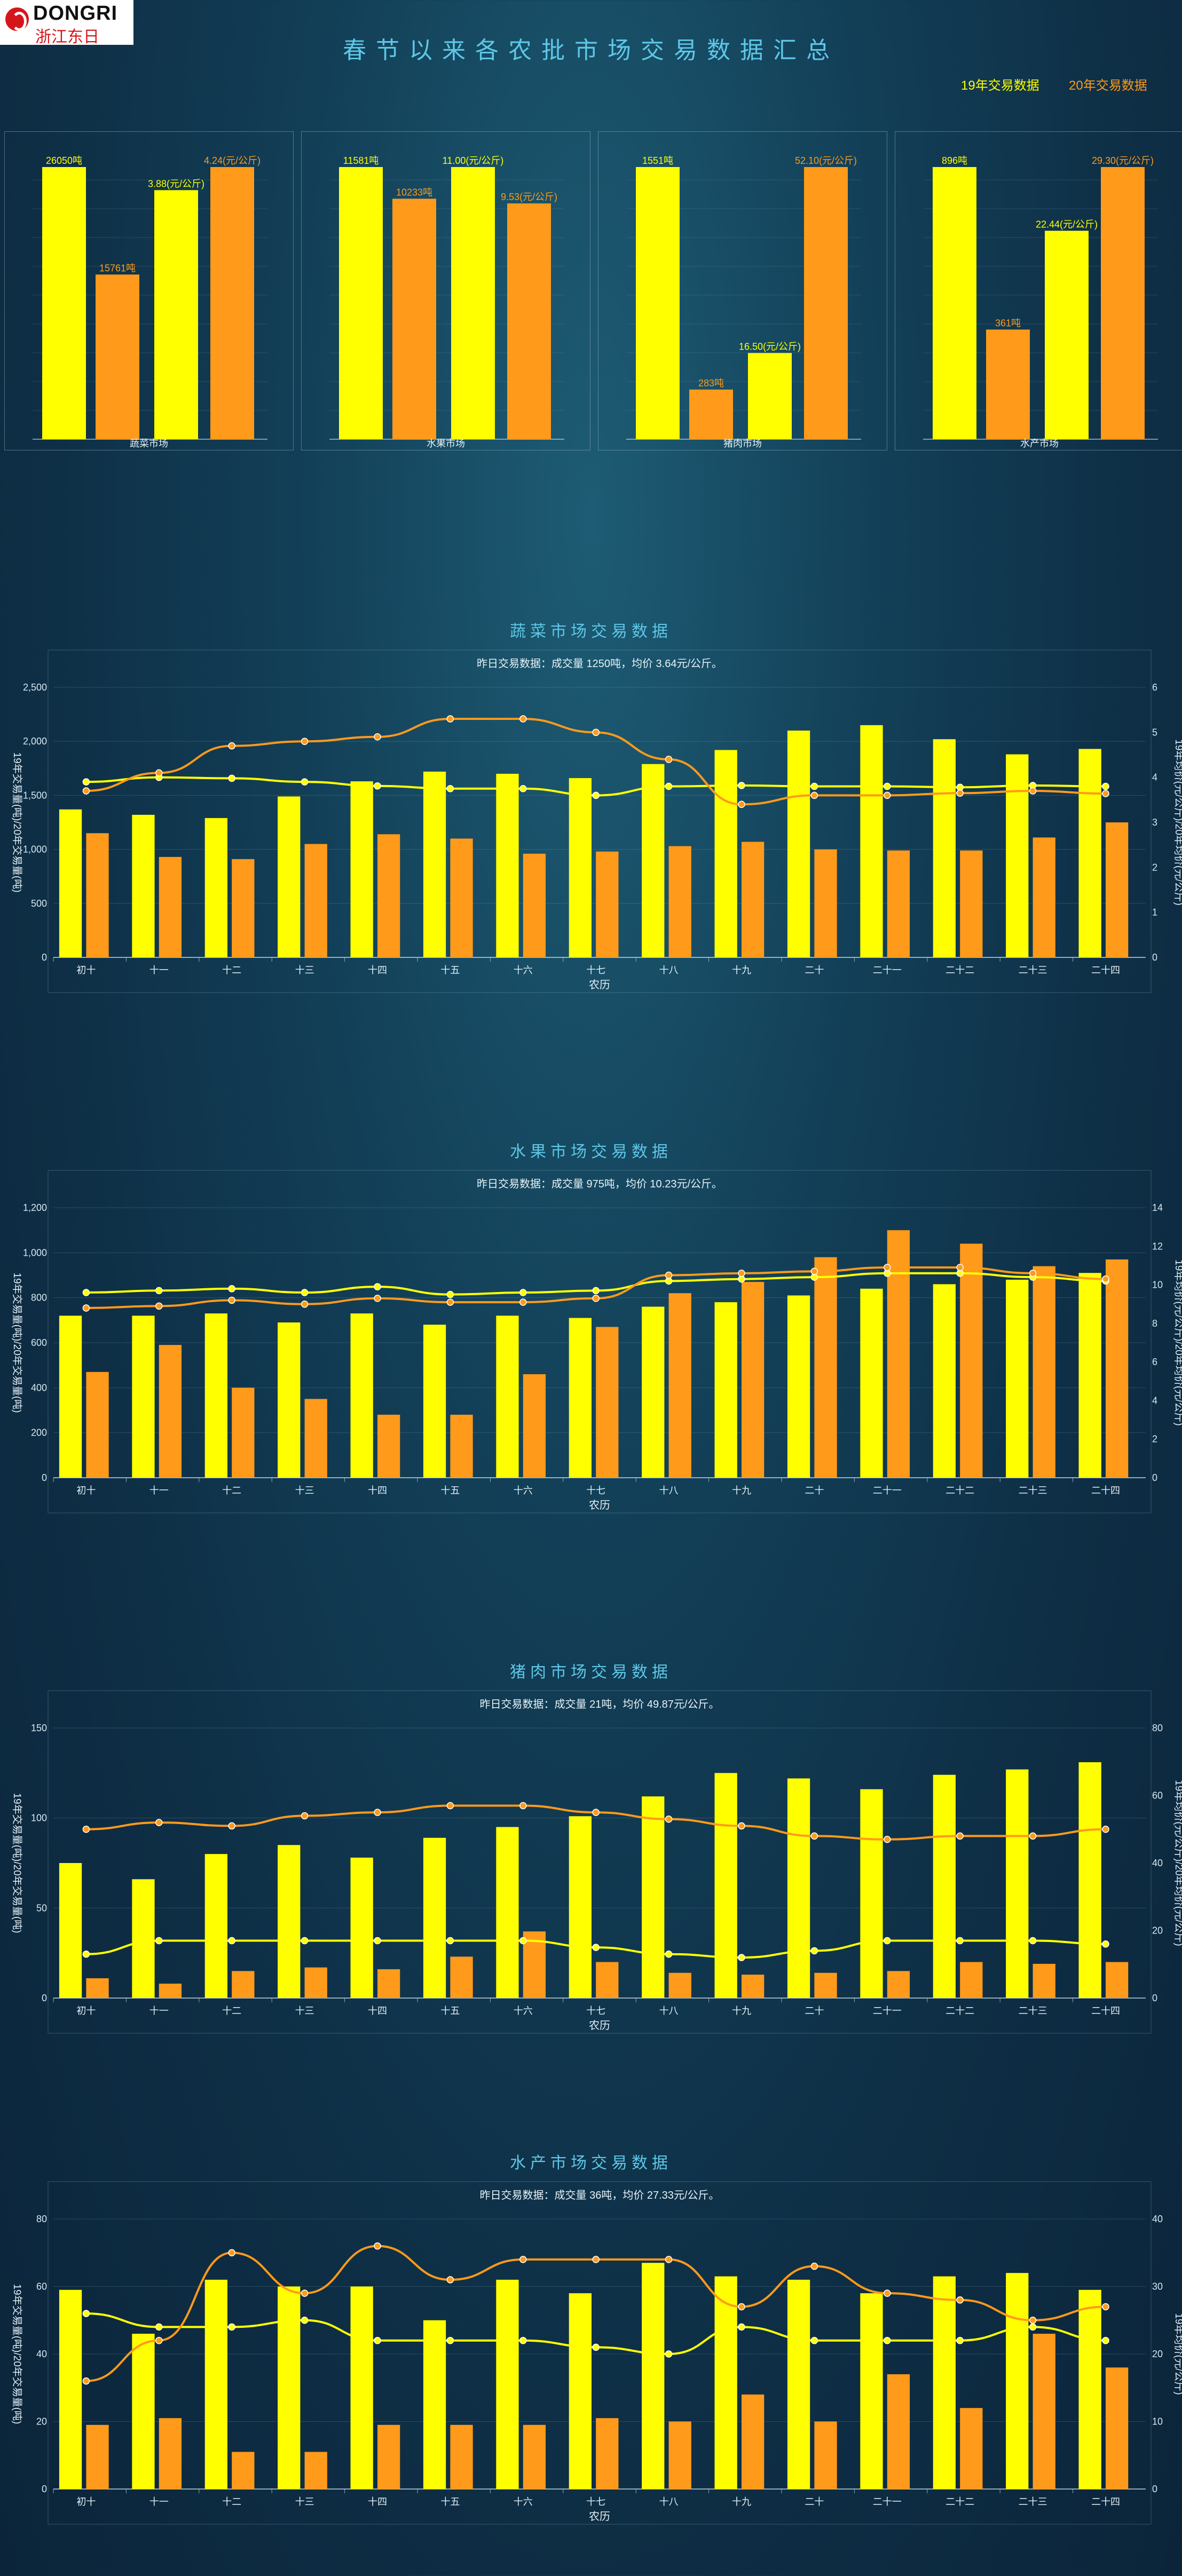  I want to click on chart-subtitle: 昨日交易数据：成交量 21吨，均价 49.87元/公斤。, so click(600, 1704).